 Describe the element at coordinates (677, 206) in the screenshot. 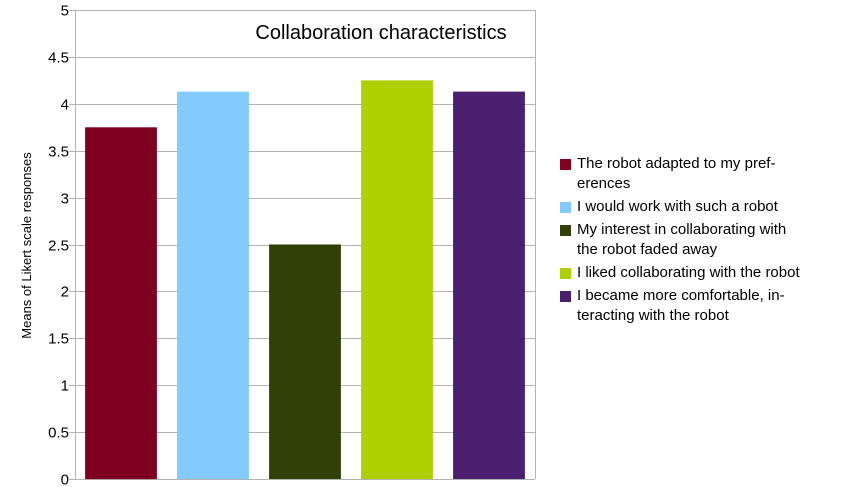

I see `legend-label: I would work with such a robot` at that location.